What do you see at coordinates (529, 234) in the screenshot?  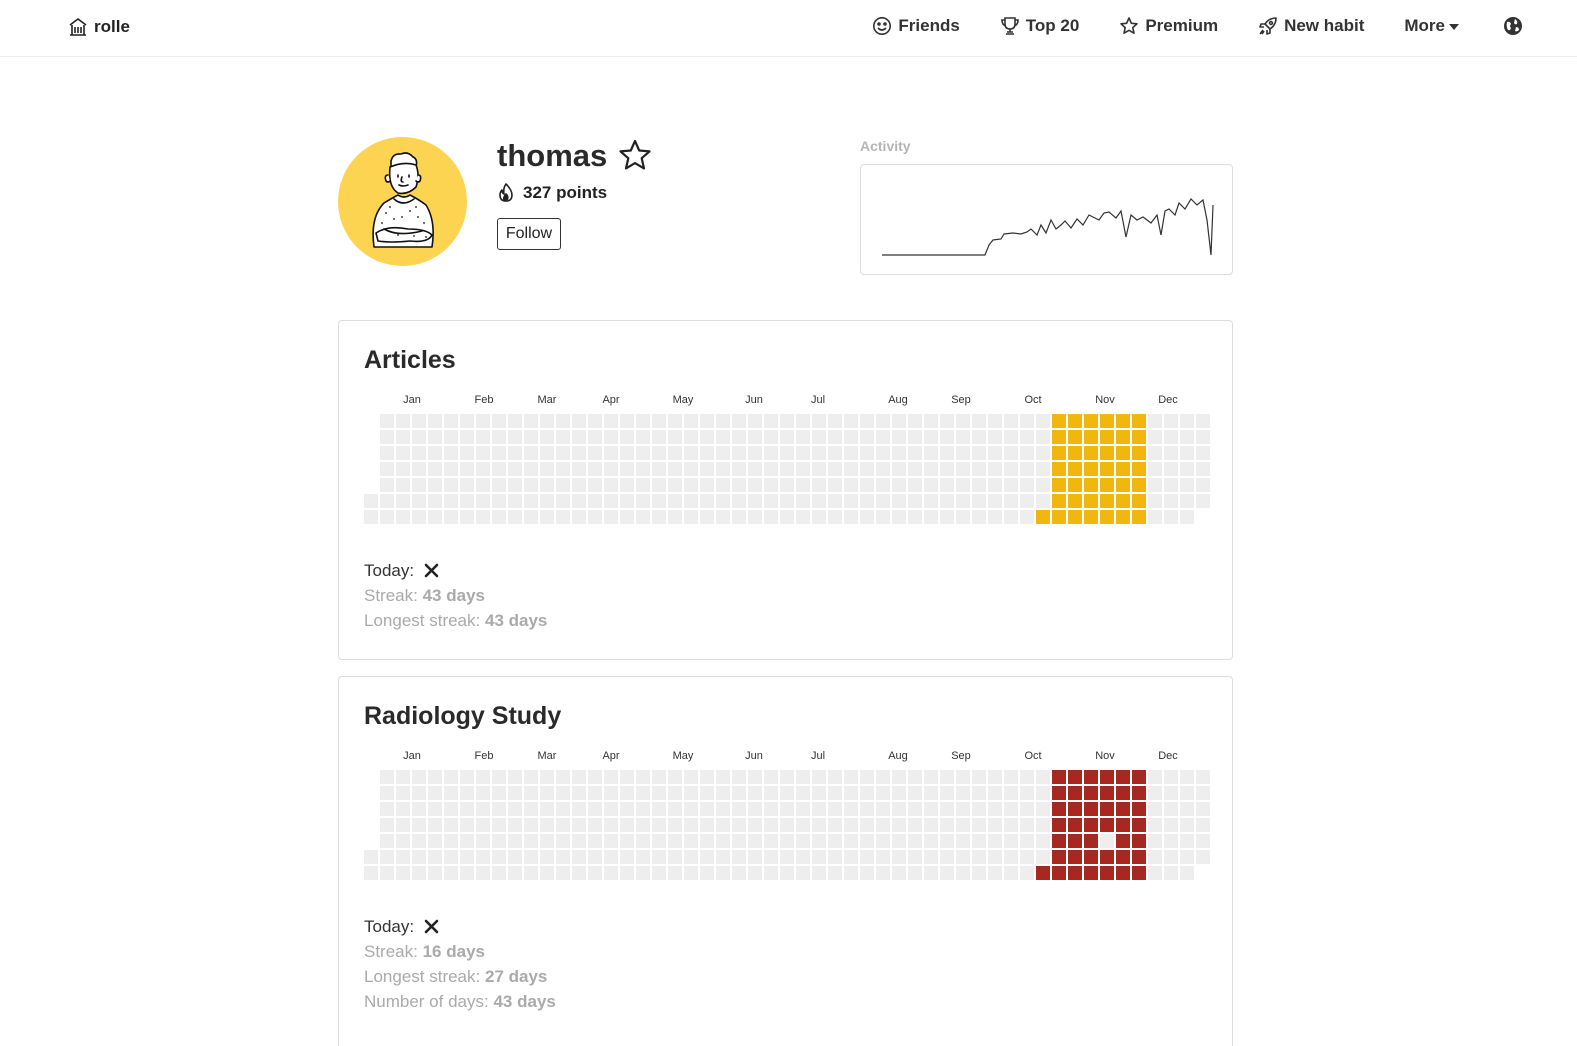 I see `follow-button: Follow` at bounding box center [529, 234].